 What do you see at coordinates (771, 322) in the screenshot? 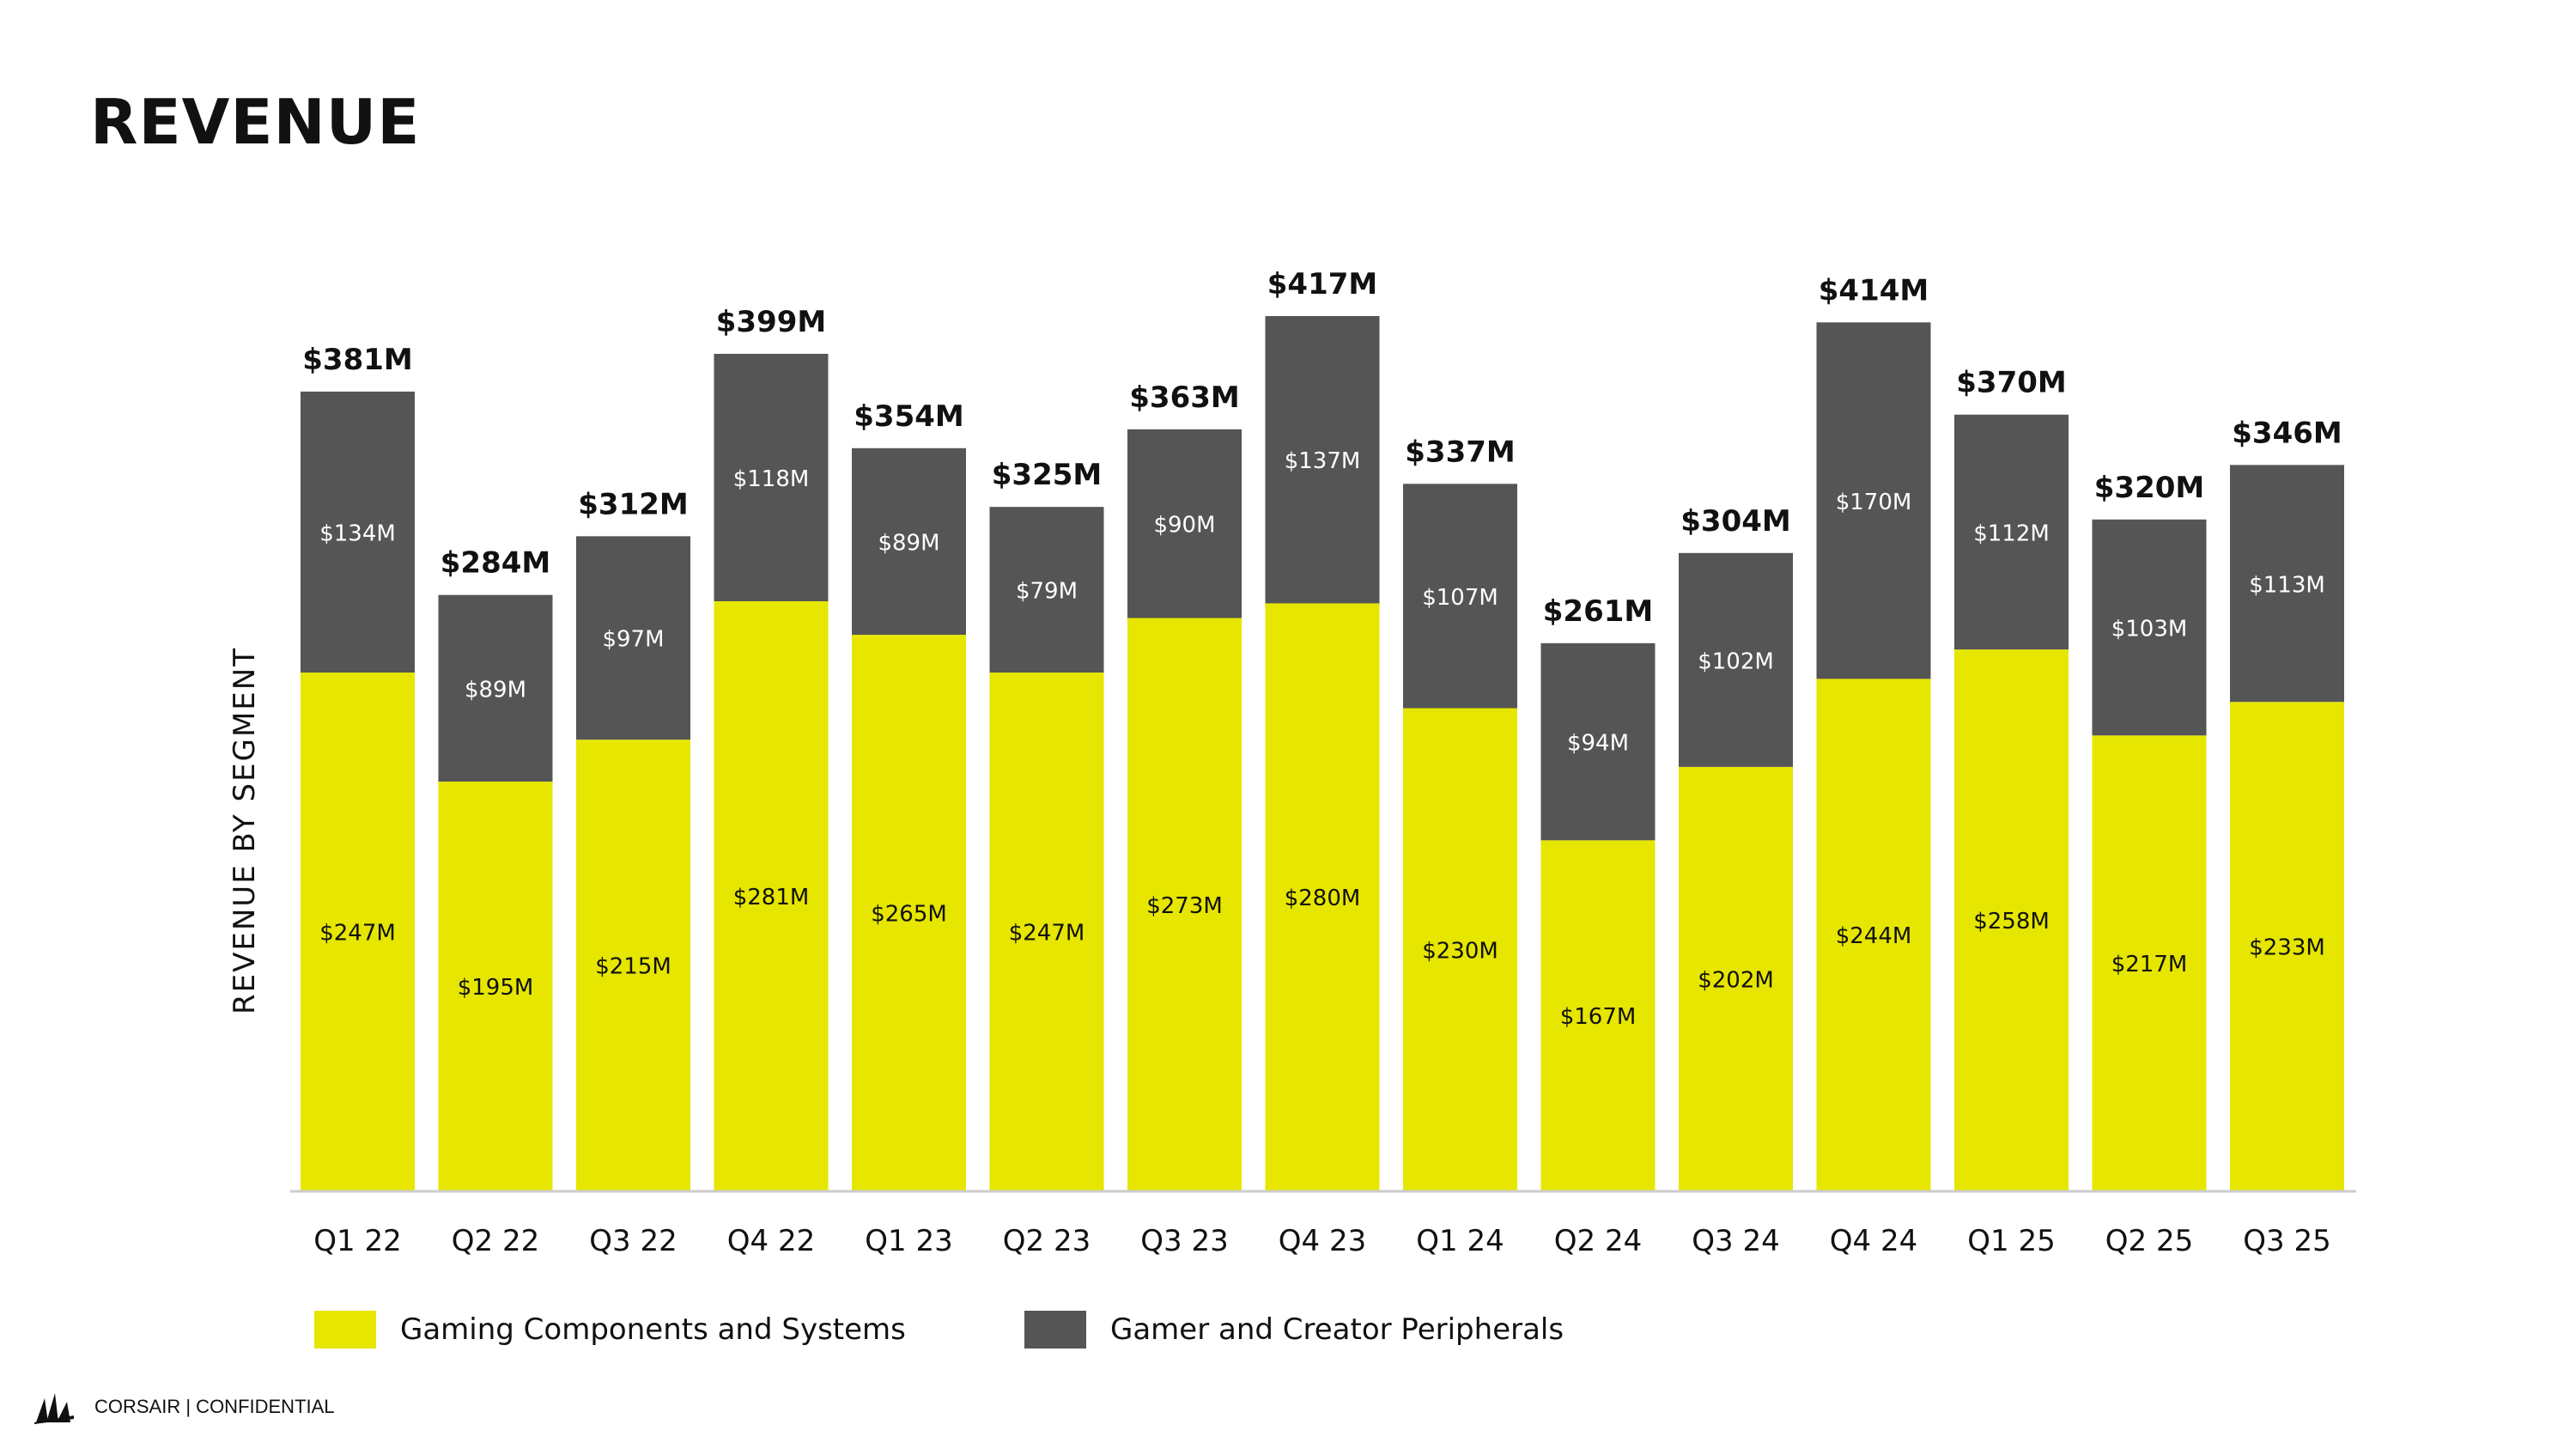
I see `data-label-total: $399M` at bounding box center [771, 322].